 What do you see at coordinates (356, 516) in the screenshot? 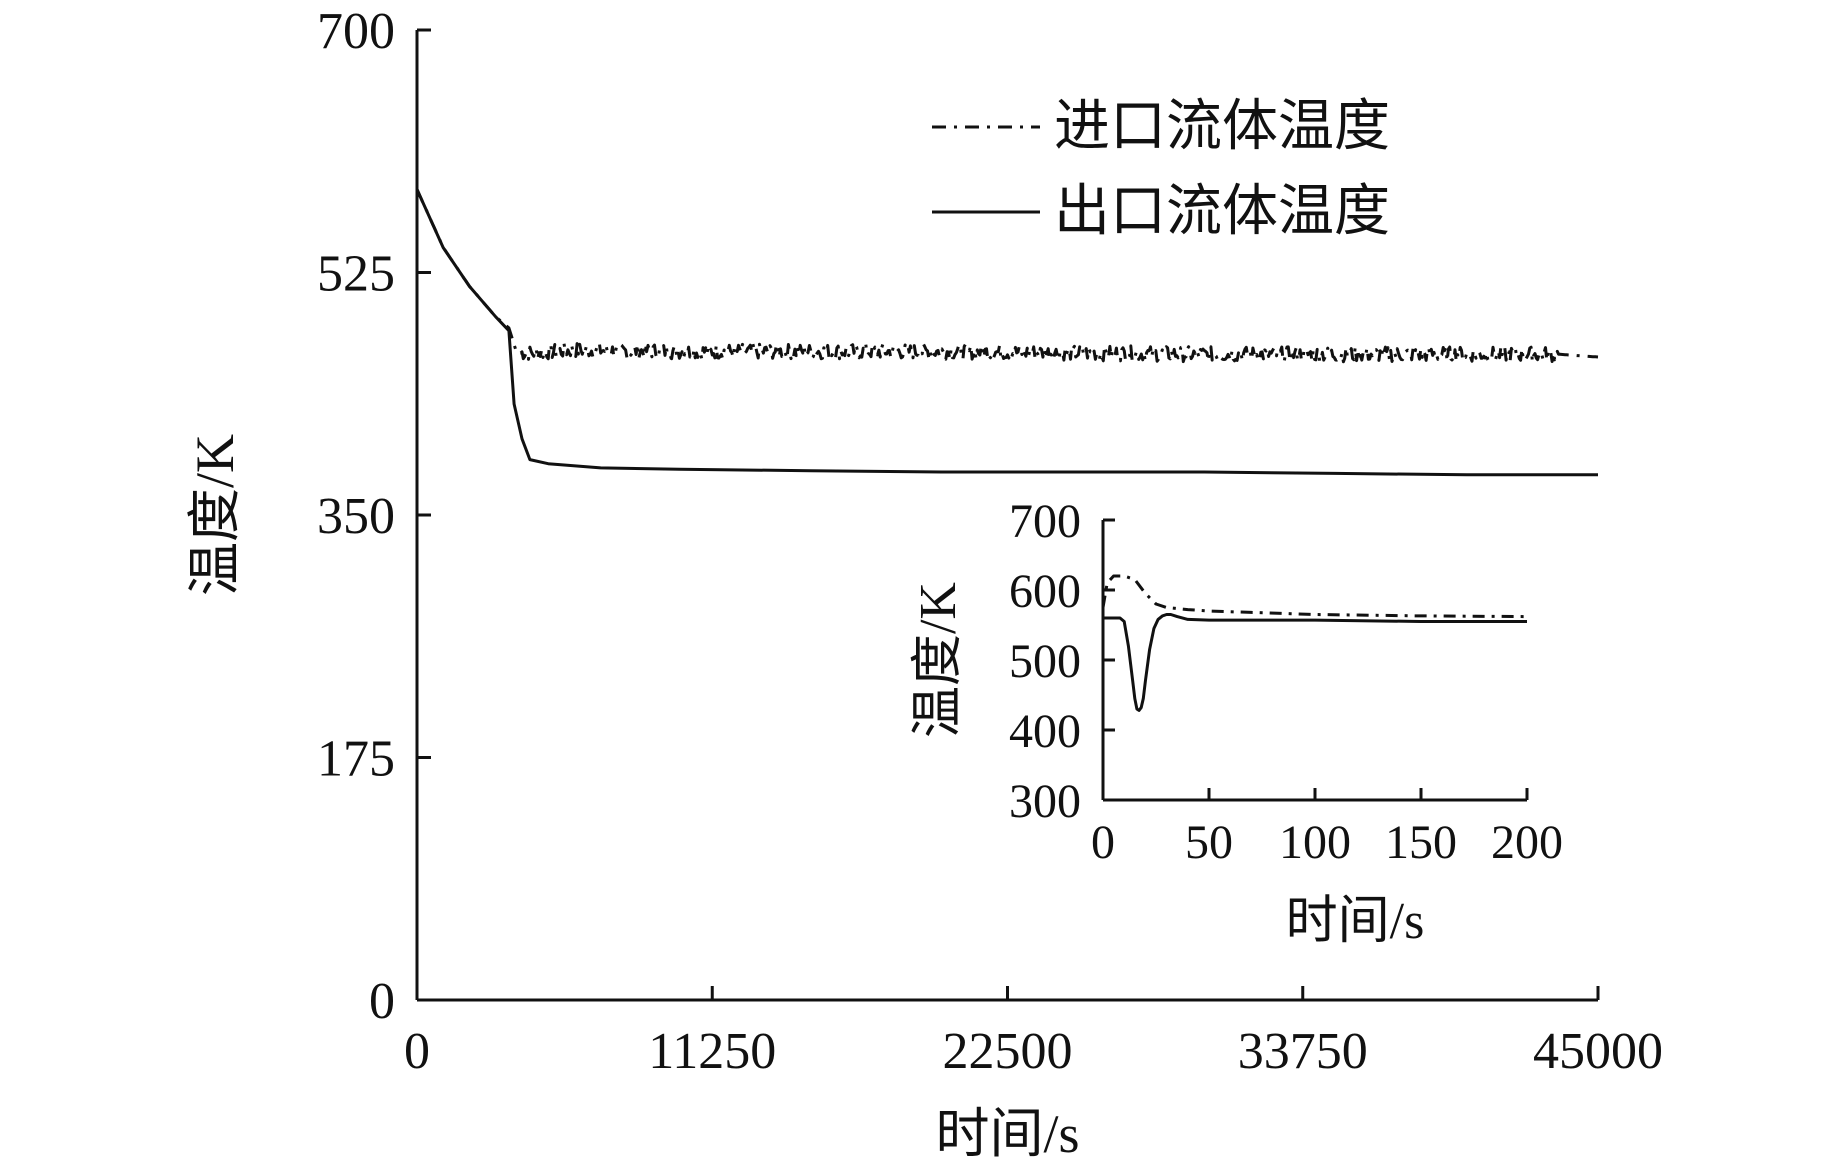
I see `main-y-tick-label: 350` at bounding box center [356, 516].